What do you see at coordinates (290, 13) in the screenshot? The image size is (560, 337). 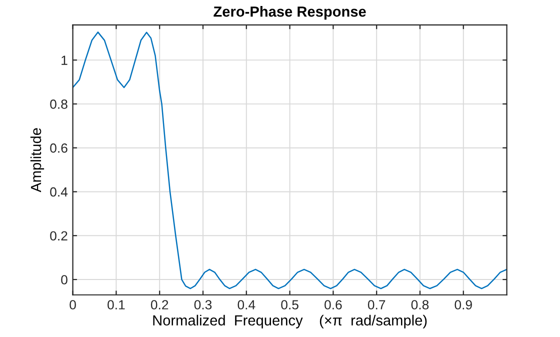 I see `chart-title: Zero-Phase Response` at bounding box center [290, 13].